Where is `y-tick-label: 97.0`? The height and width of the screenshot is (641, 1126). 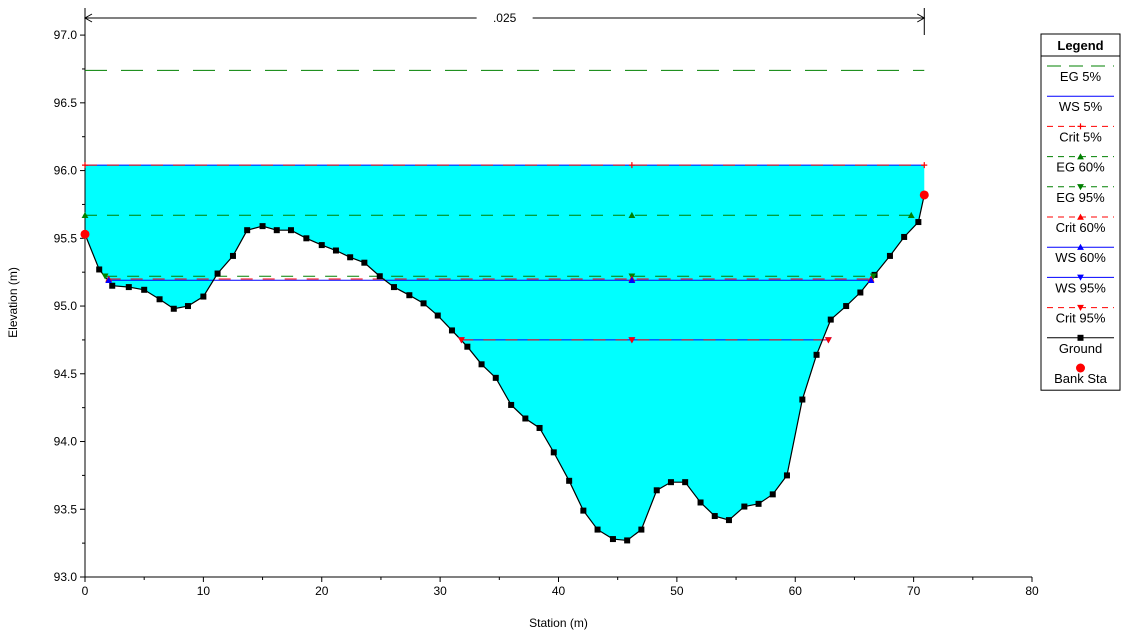
y-tick-label: 97.0 is located at coordinates (66, 35).